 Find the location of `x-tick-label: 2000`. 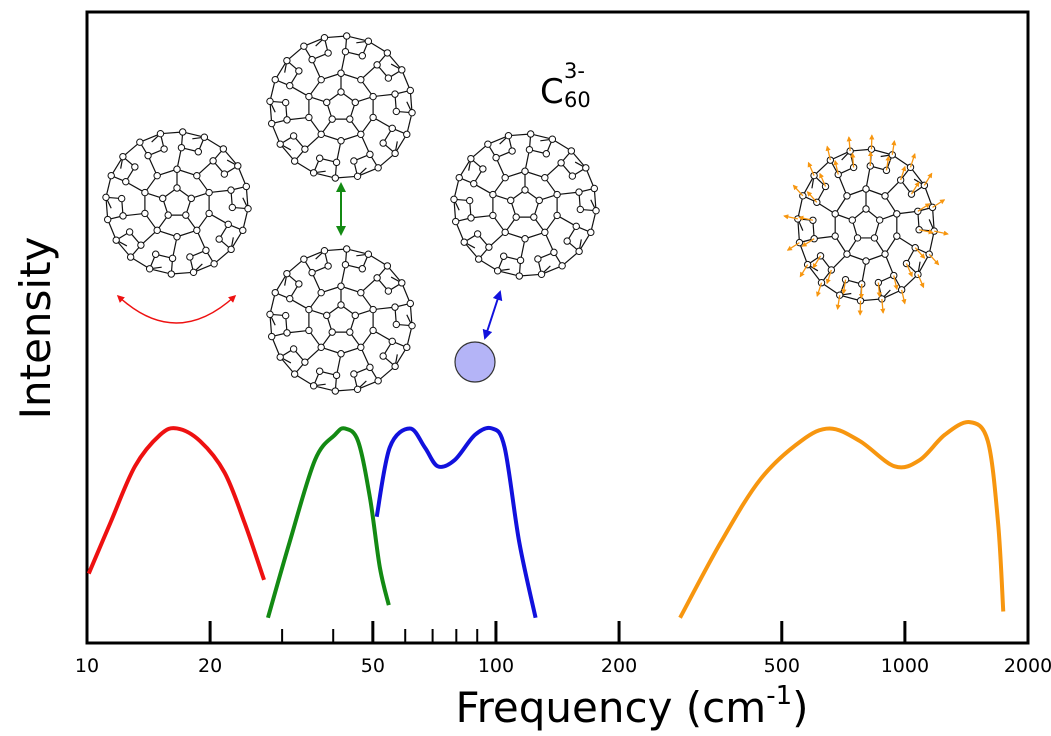

x-tick-label: 2000 is located at coordinates (1027, 666).